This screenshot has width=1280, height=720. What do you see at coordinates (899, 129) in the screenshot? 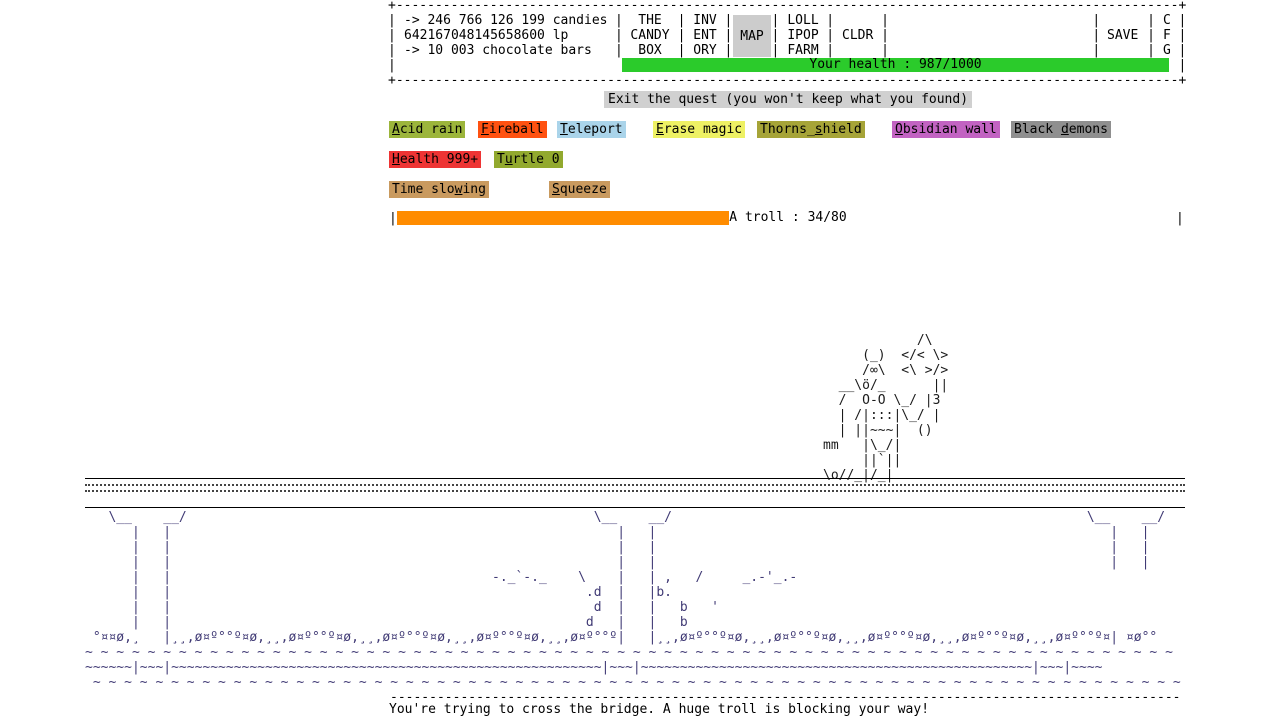
I see `spell-hotkey: O` at bounding box center [899, 129].